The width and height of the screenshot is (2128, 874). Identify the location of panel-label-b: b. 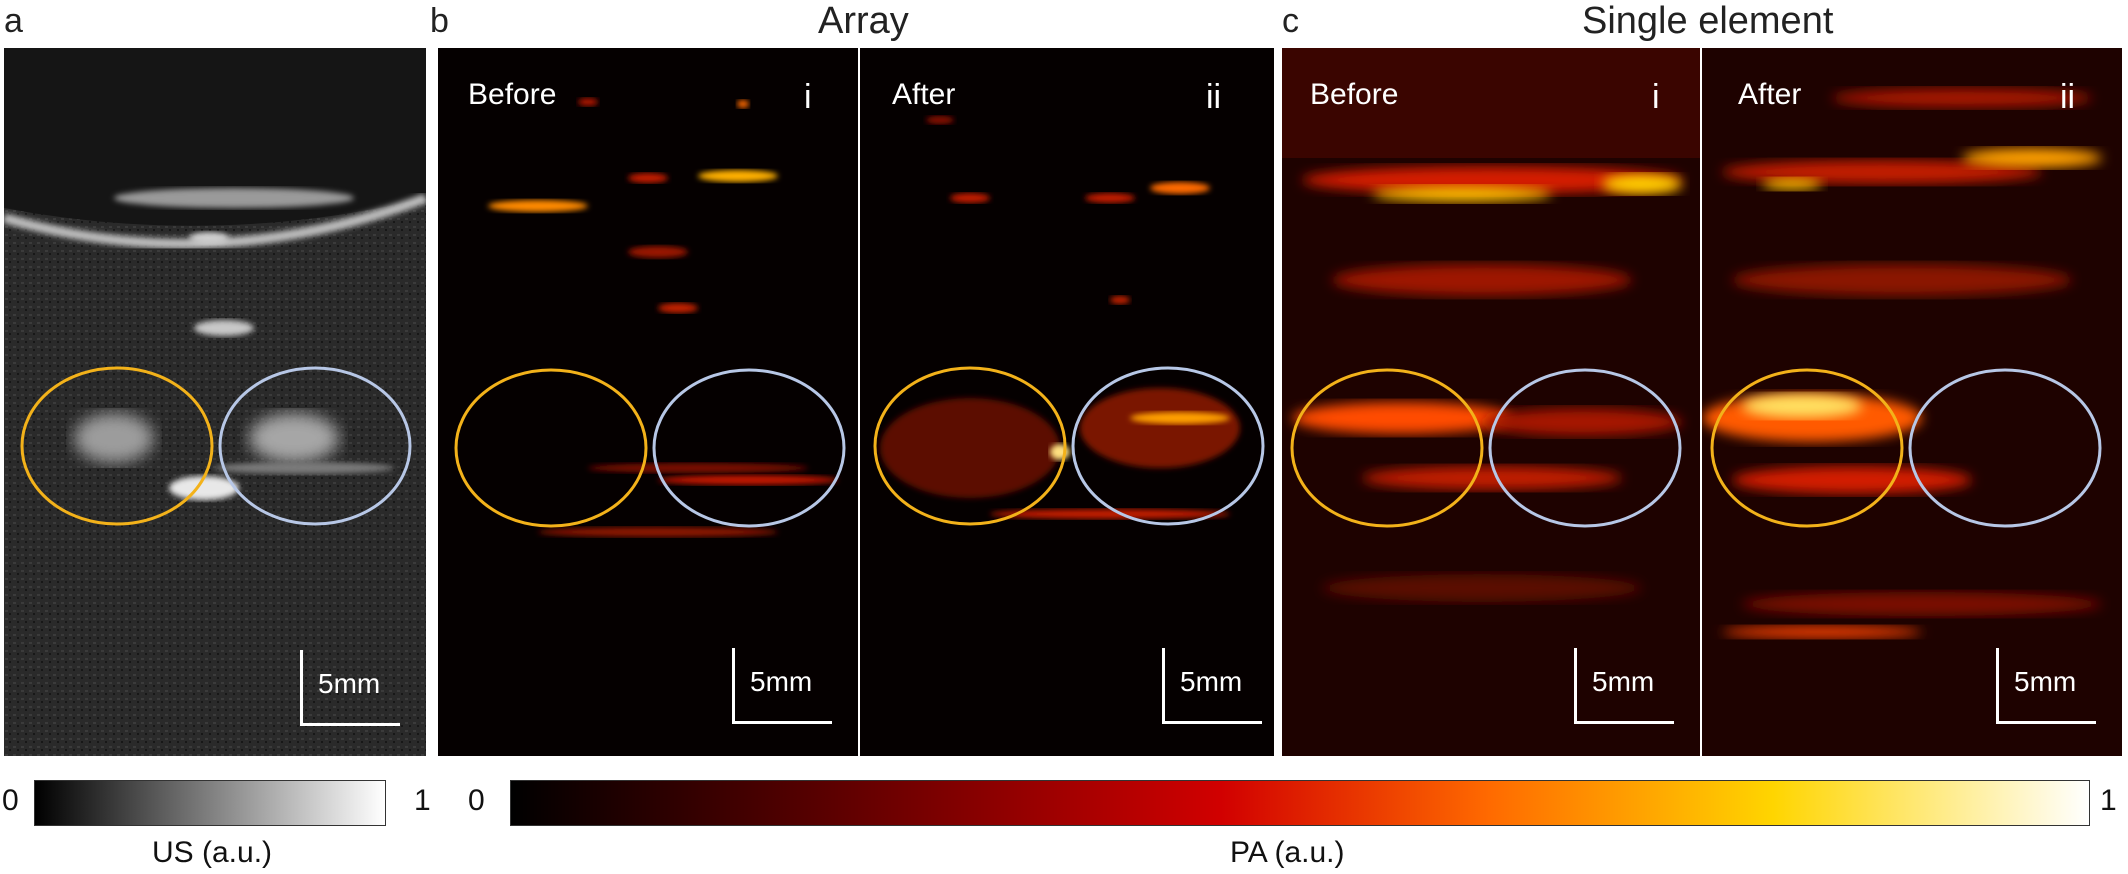
(439, 21).